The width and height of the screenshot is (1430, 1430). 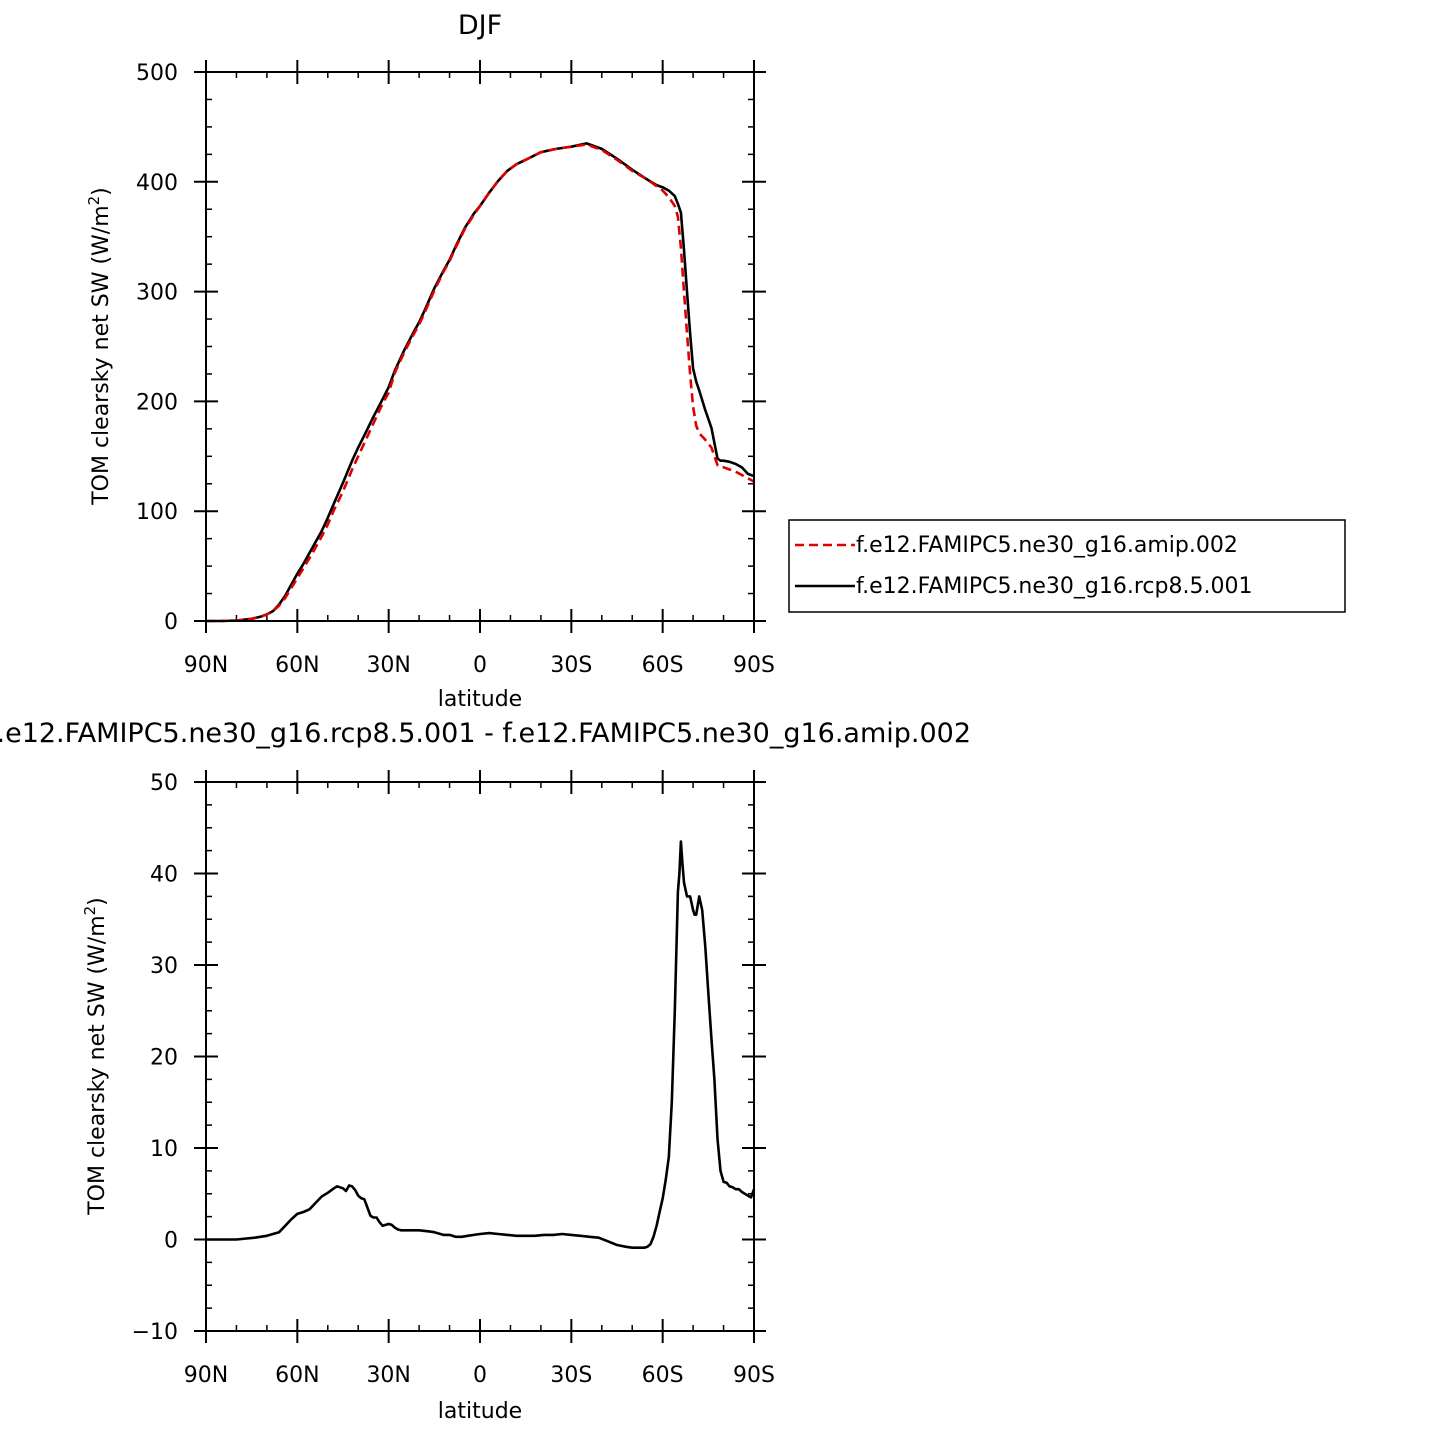 What do you see at coordinates (90, 911) in the screenshot?
I see `bottom-y-axis-label-sup: 2` at bounding box center [90, 911].